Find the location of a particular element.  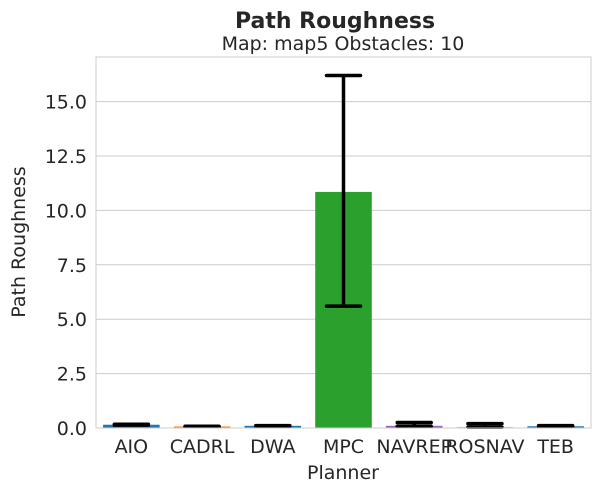

error-bar-mpc is located at coordinates (343, 190).